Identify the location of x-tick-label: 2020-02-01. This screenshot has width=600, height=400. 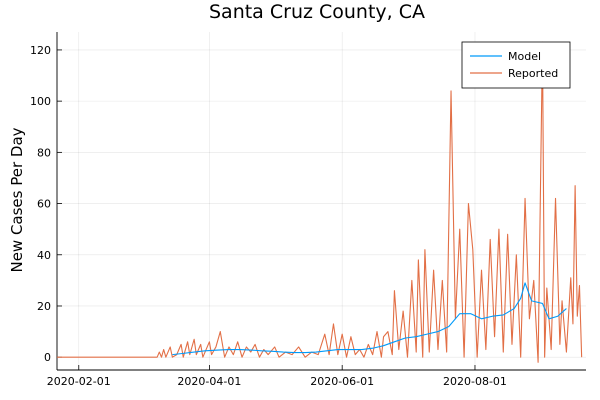
(79, 381).